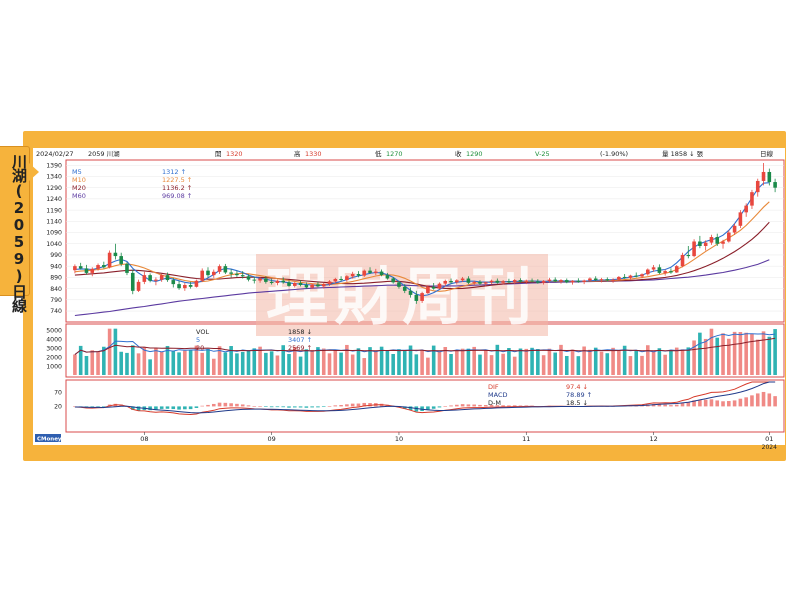 The image size is (800, 600). What do you see at coordinates (300, 340) in the screenshot?
I see `legend-vol5-value: 3407 ↑` at bounding box center [300, 340].